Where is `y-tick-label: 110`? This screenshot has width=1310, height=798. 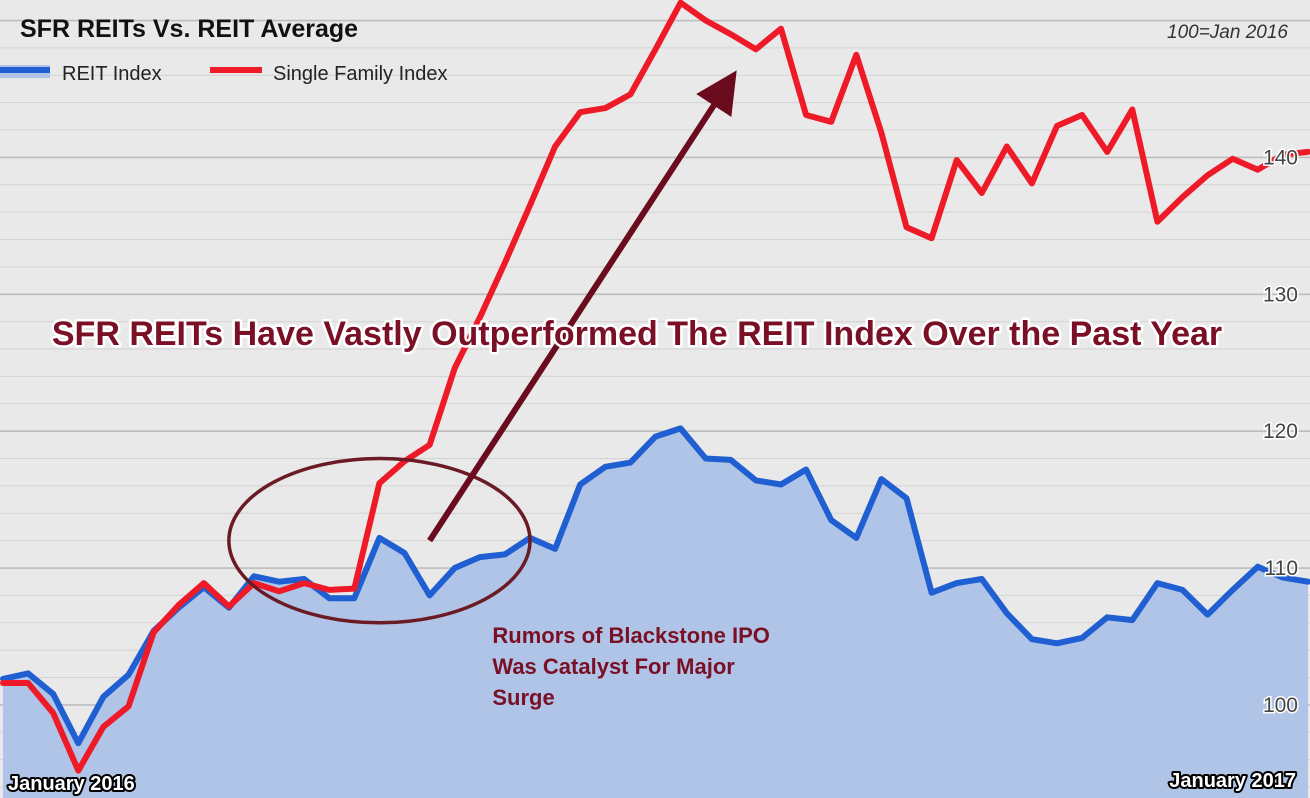
y-tick-label: 110 is located at coordinates (1281, 568).